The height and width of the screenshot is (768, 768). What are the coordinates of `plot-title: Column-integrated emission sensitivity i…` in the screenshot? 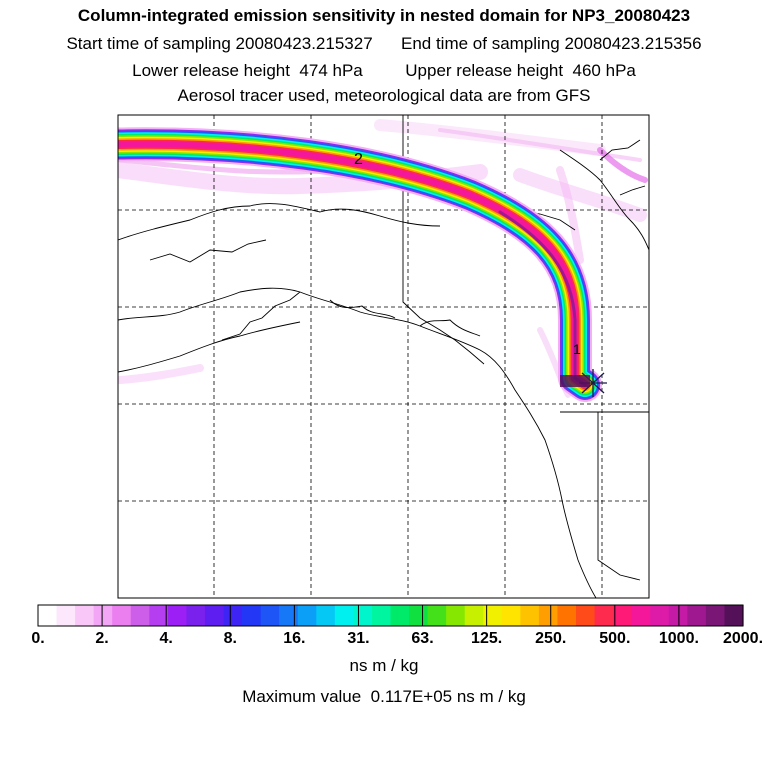 It's located at (384, 15).